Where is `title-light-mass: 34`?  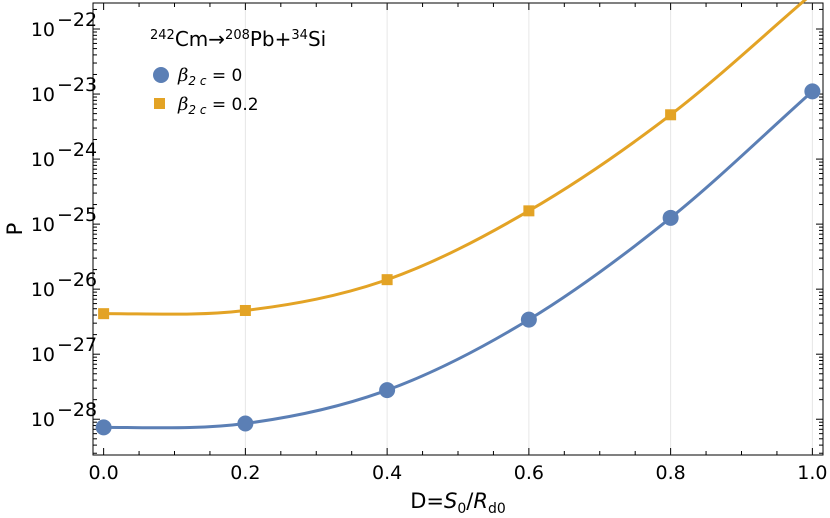
title-light-mass: 34 is located at coordinates (299, 35).